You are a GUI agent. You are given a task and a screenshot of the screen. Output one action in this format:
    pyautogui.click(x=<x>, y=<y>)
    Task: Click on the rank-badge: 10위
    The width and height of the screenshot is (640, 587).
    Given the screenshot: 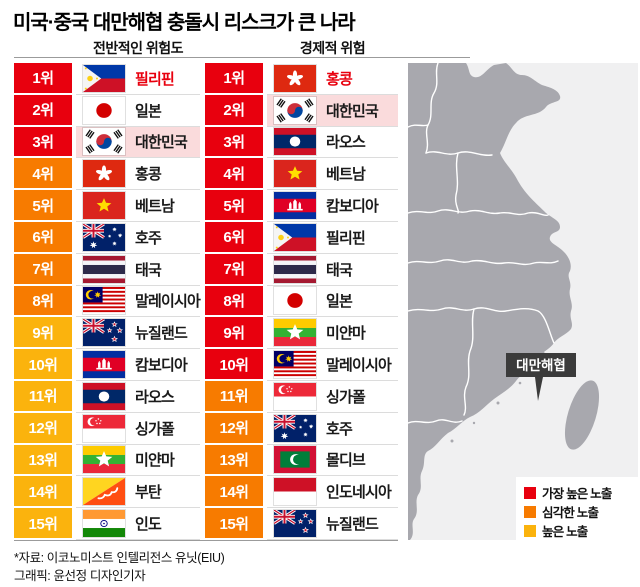 What is the action you would take?
    pyautogui.click(x=234, y=365)
    